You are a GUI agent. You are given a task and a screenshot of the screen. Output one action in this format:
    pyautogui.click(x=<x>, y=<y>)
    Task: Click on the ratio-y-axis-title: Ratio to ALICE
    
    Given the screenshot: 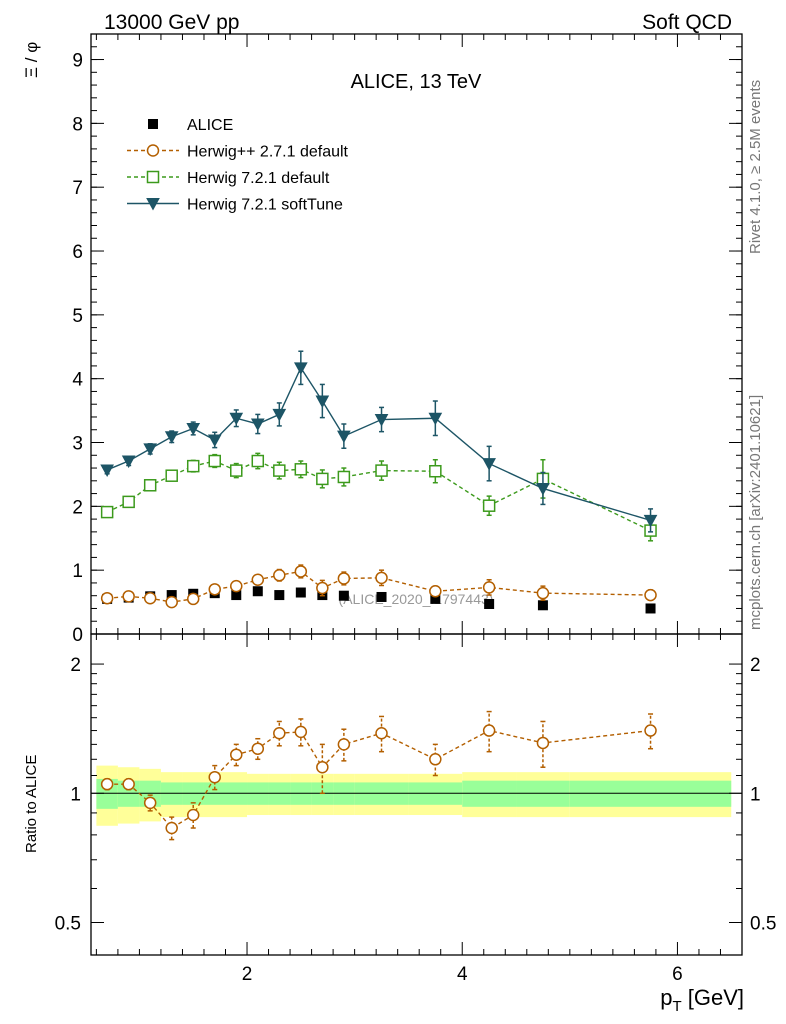 What is the action you would take?
    pyautogui.click(x=31, y=804)
    